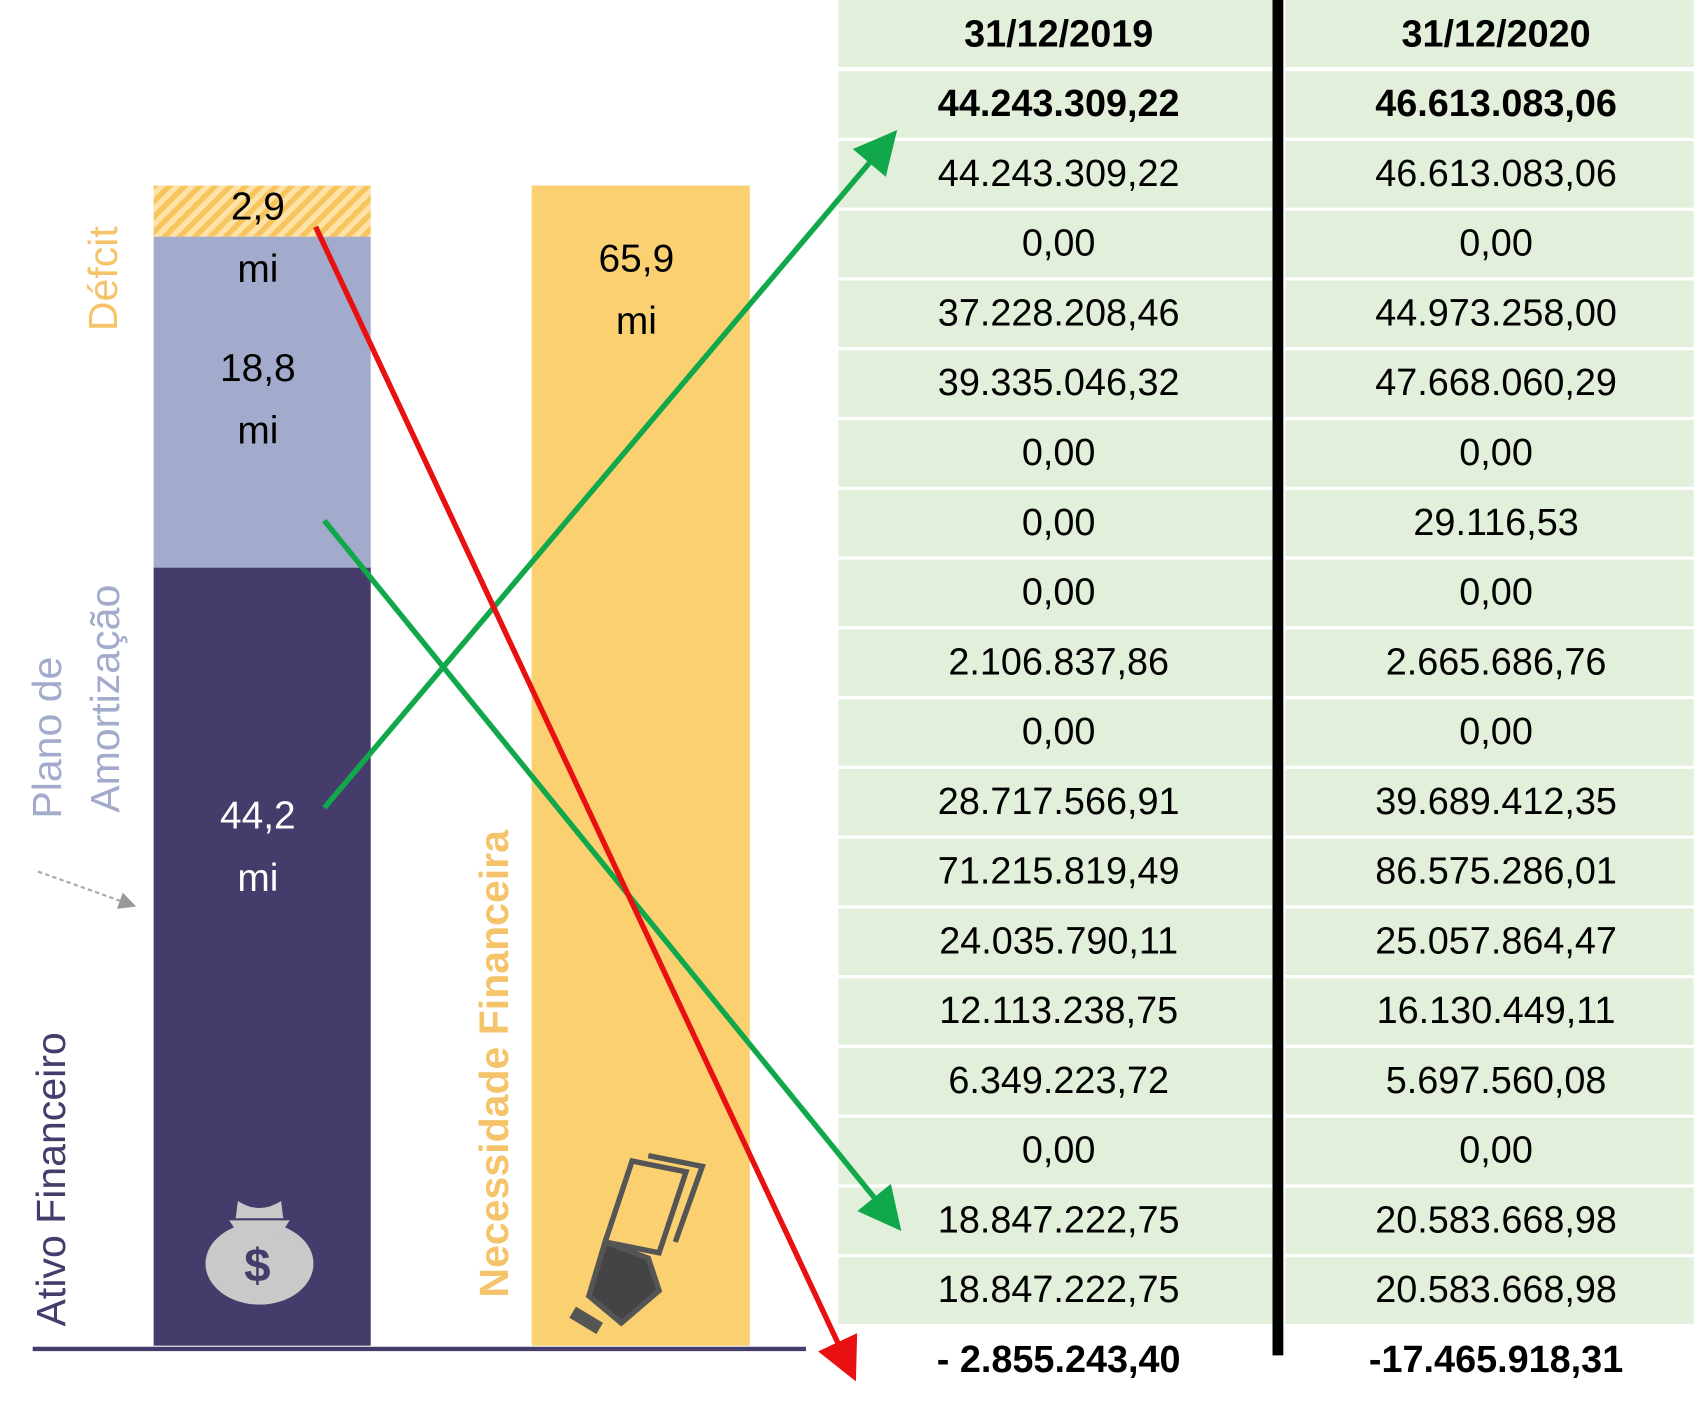 This screenshot has height=1404, width=1694. Describe the element at coordinates (1059, 872) in the screenshot. I see `cell-value: 71.215.819,49` at that location.